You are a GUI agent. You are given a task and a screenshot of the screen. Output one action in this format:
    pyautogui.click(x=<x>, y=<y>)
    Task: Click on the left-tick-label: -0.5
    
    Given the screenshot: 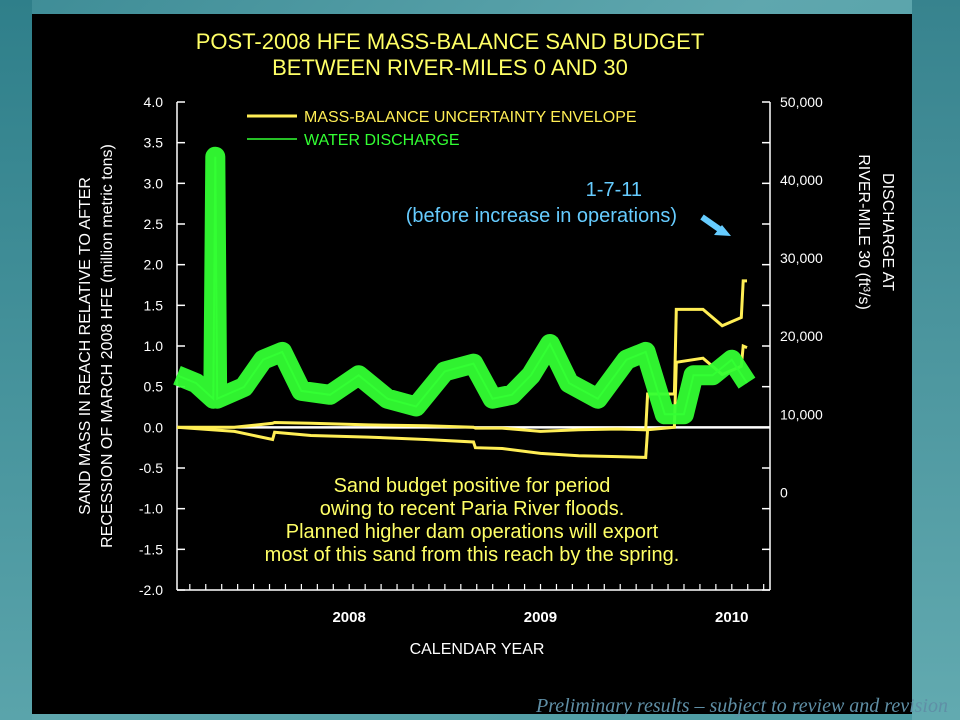 What is the action you would take?
    pyautogui.click(x=151, y=468)
    